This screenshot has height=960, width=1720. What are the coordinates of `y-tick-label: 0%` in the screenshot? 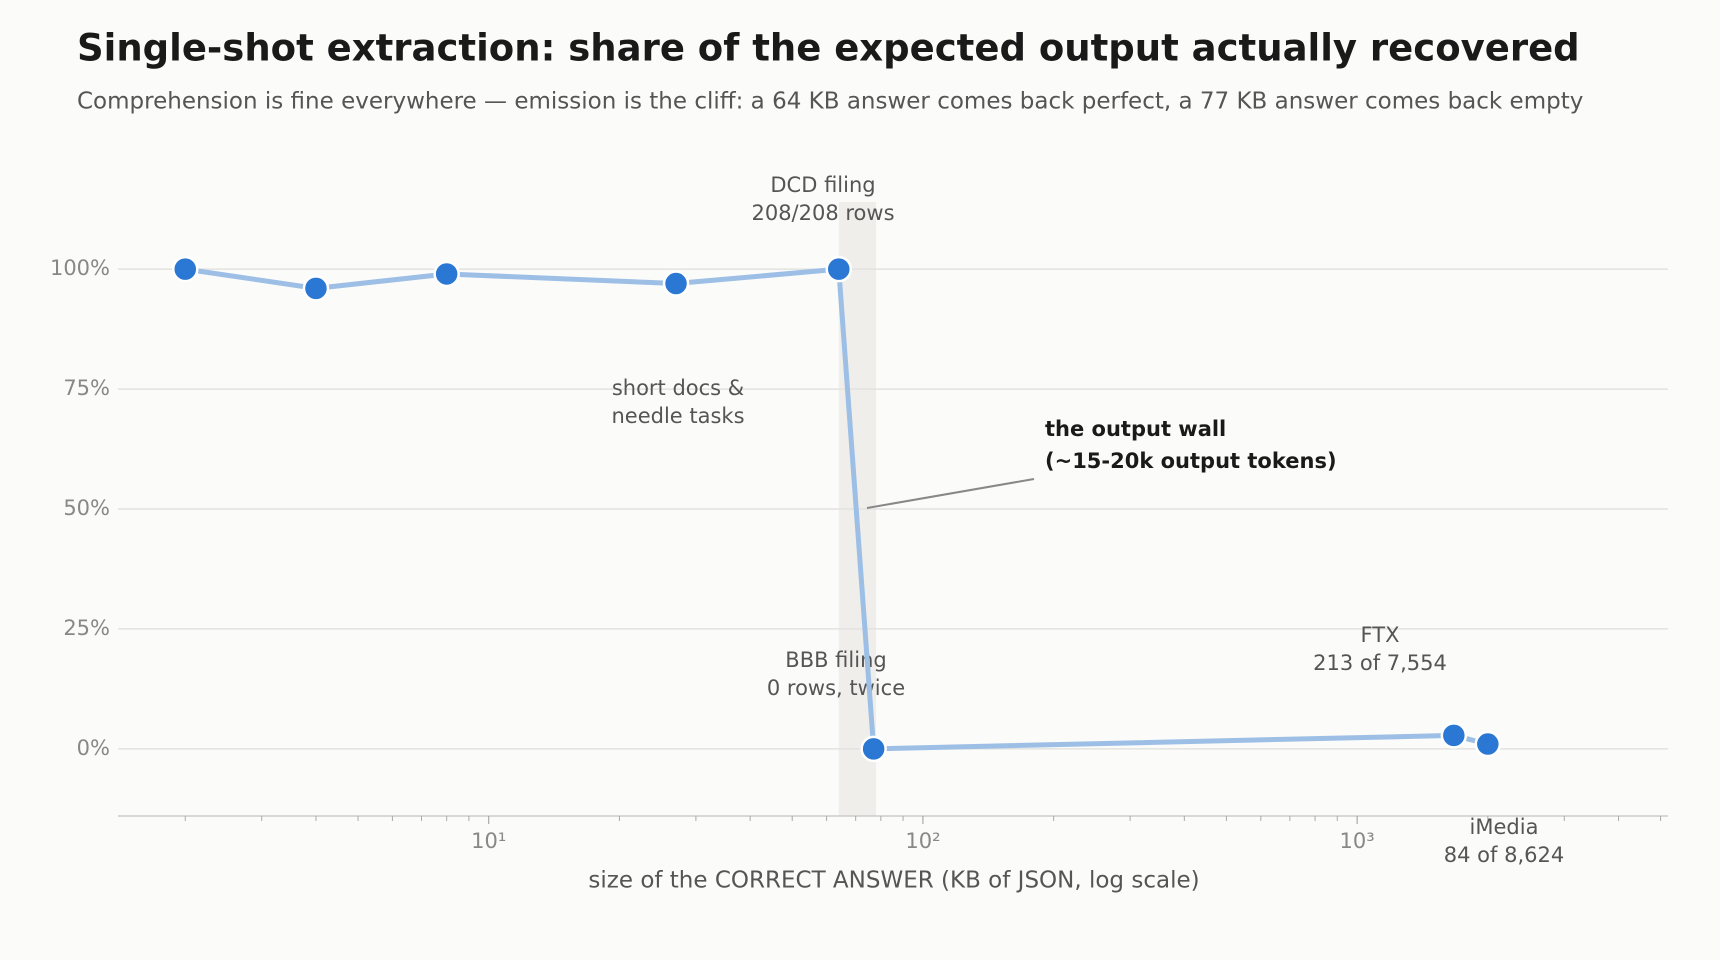 It's located at (93, 748).